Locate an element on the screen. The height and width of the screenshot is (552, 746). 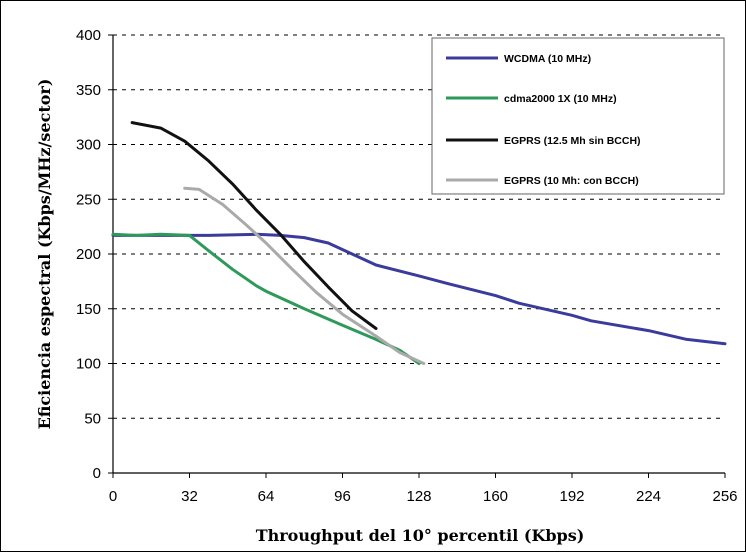
legend-label-3: EGPRS (10 Mh: con BCCH) is located at coordinates (571, 181).